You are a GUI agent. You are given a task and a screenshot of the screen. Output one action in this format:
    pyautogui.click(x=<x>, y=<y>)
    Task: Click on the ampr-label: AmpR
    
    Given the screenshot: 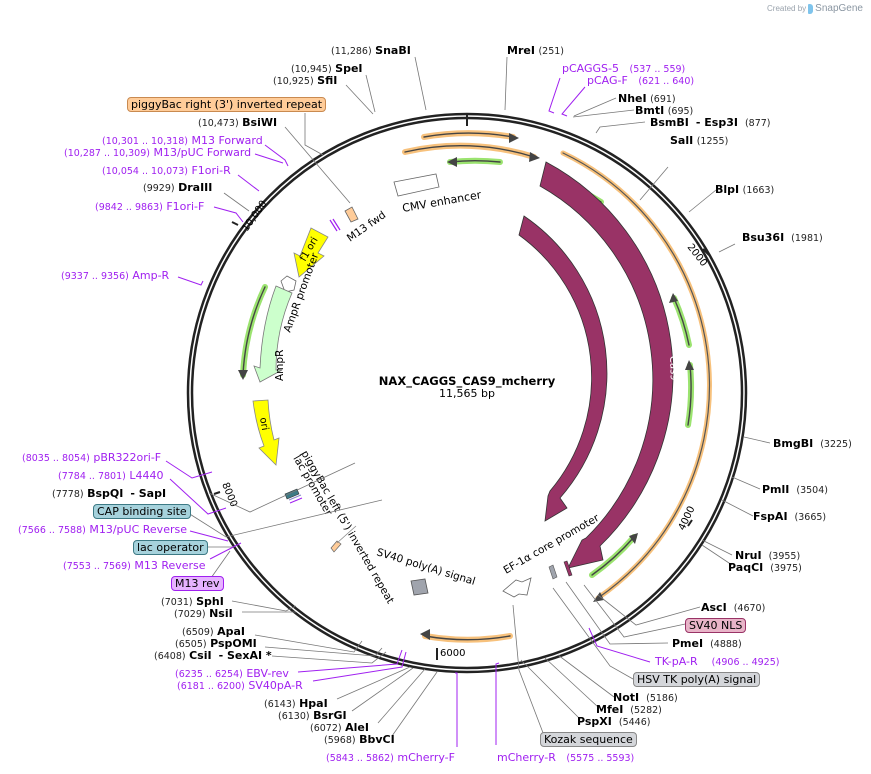 What is the action you would take?
    pyautogui.click(x=280, y=365)
    